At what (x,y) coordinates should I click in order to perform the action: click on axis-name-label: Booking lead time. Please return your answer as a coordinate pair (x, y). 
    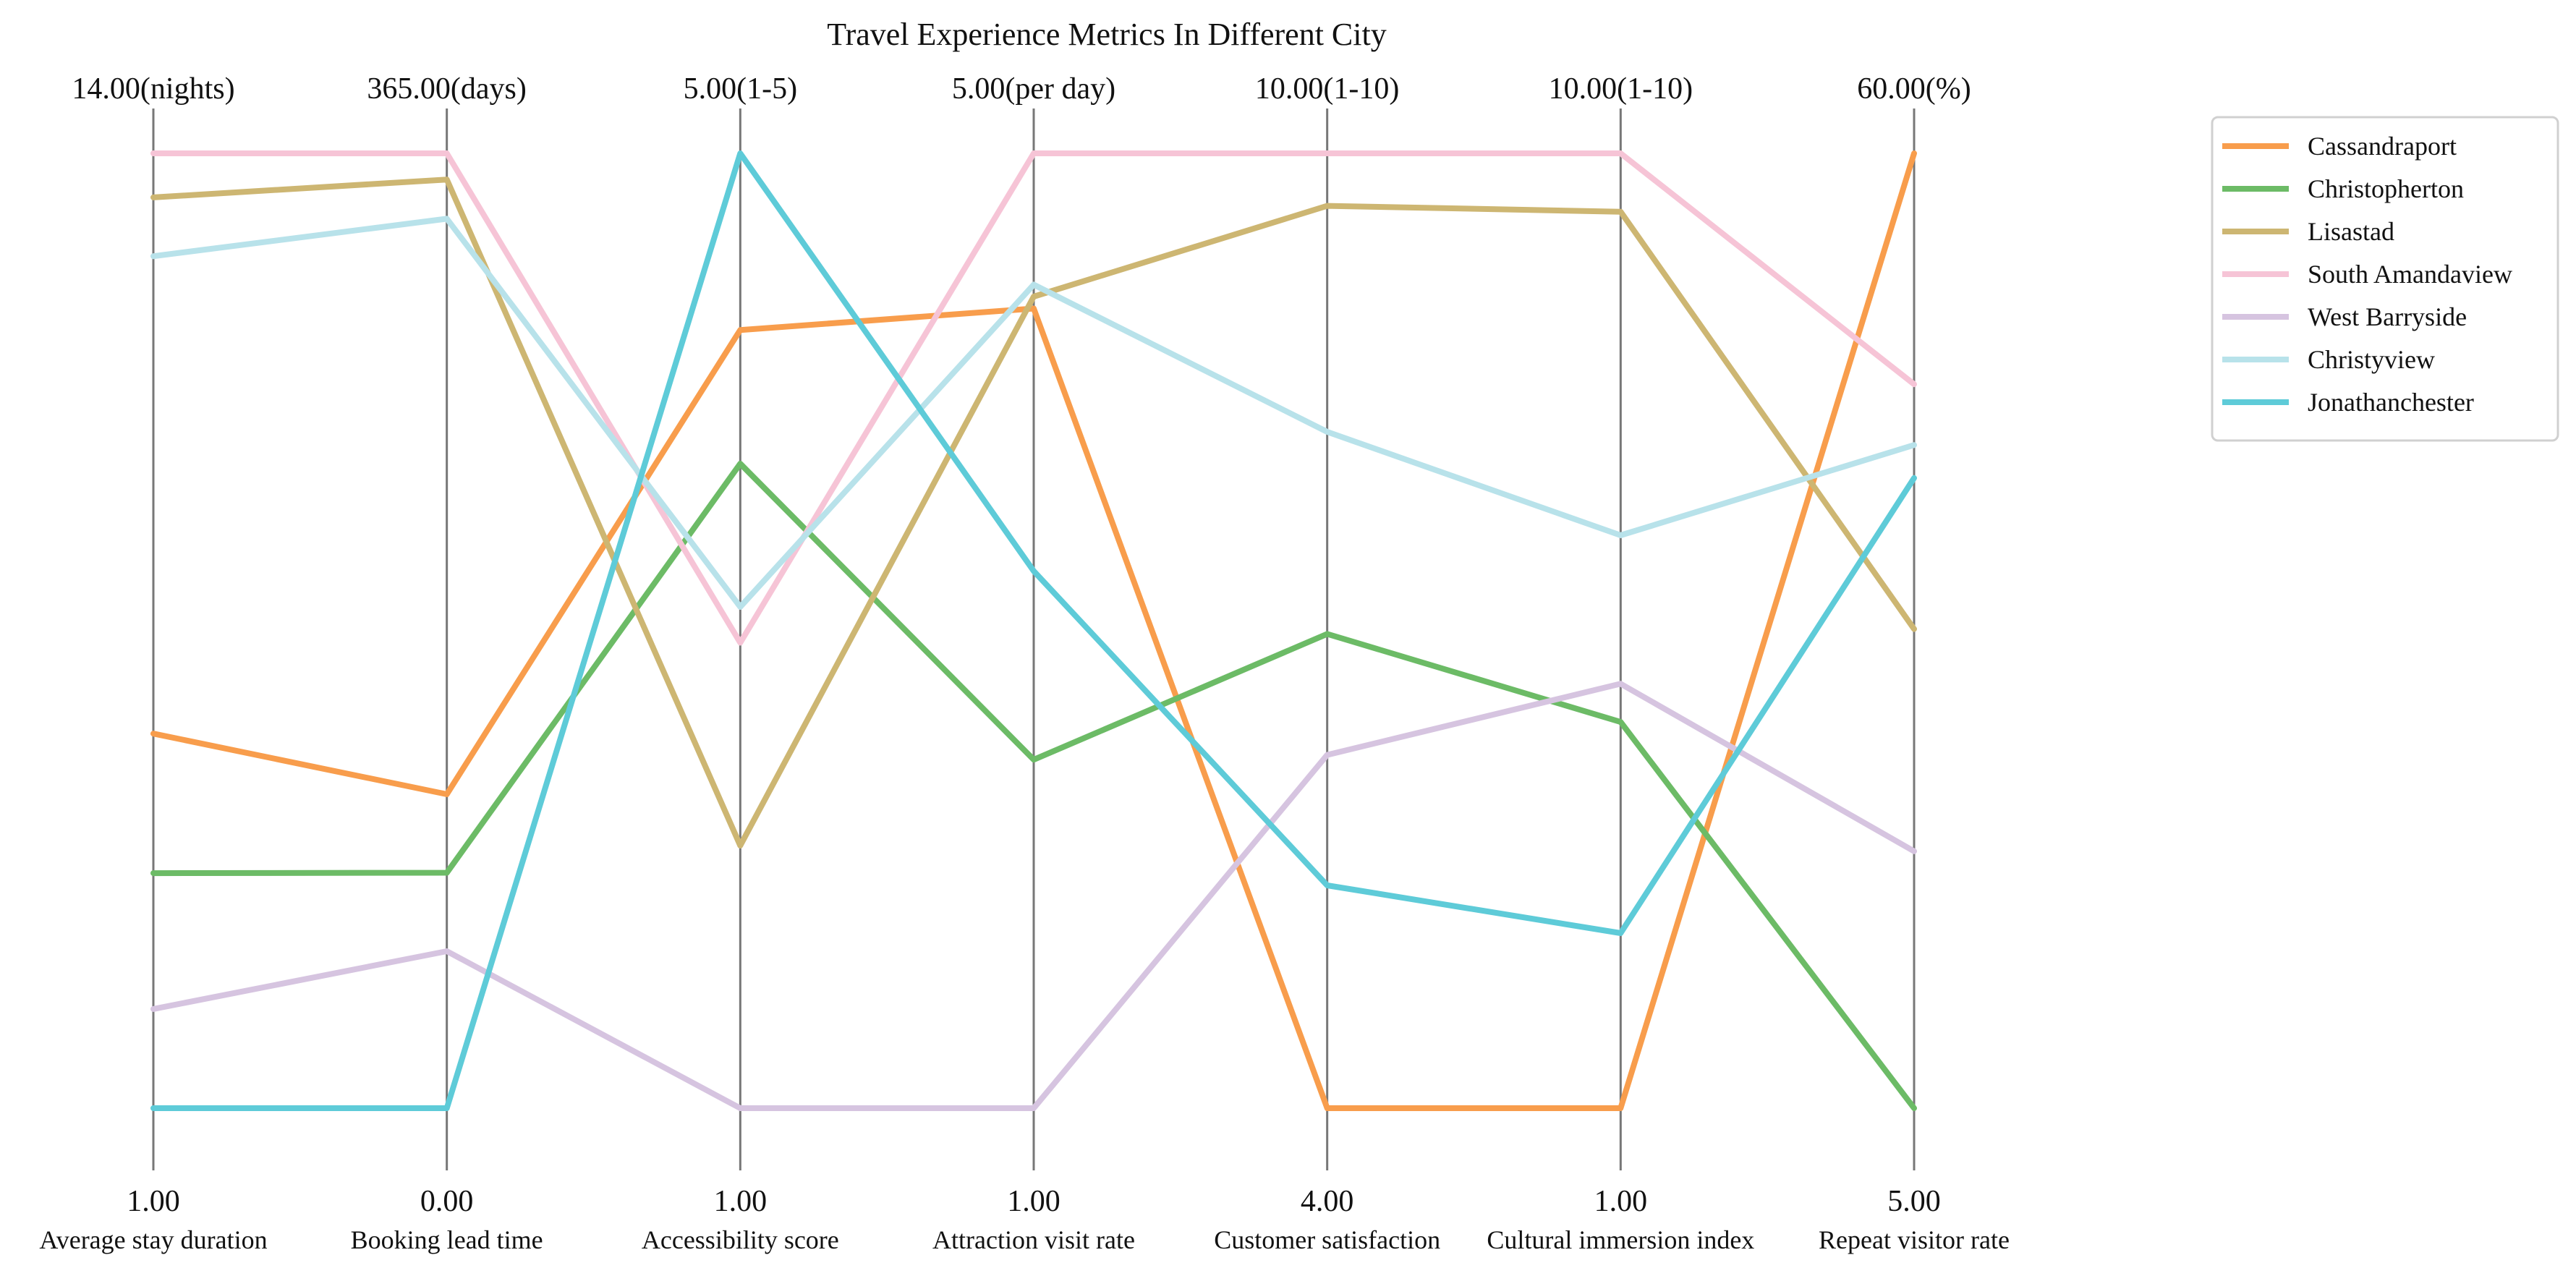
    Looking at the image, I should click on (447, 1239).